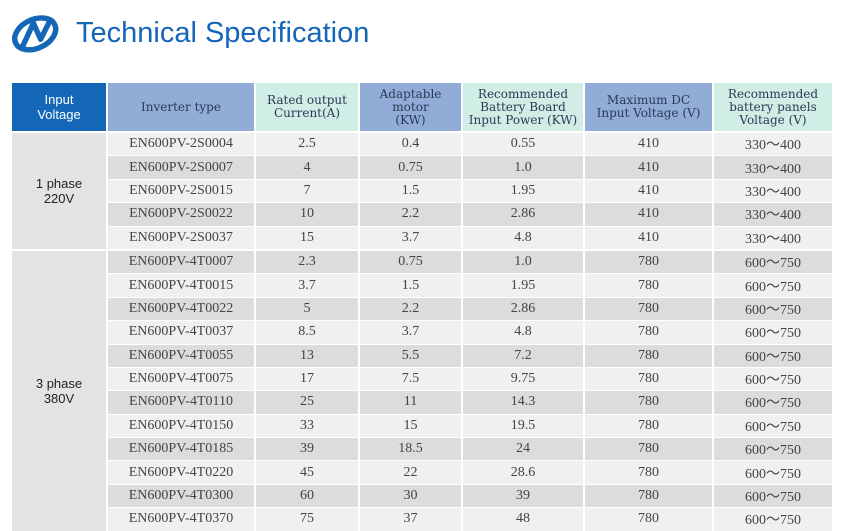 The width and height of the screenshot is (845, 531). I want to click on cell-inverter-type: EN600PV-4T0370, so click(182, 519).